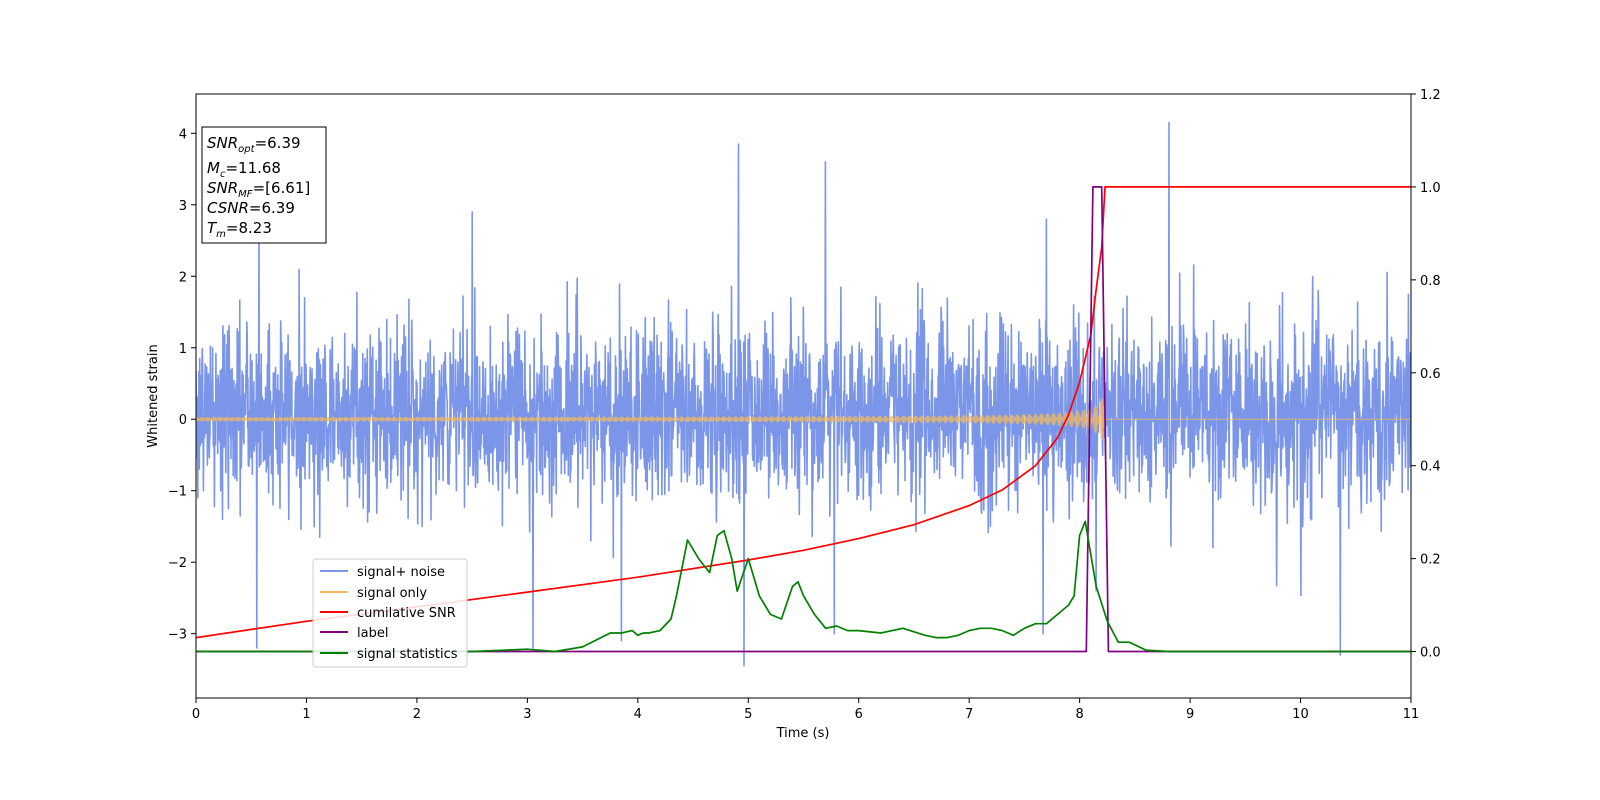 The width and height of the screenshot is (1600, 800). Describe the element at coordinates (251, 208) in the screenshot. I see `csnr-annotation: CSNR=6.39` at that location.